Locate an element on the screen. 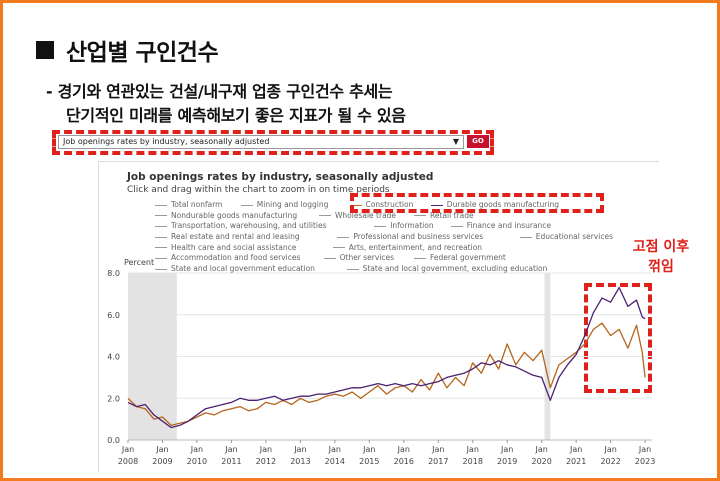  legend-label: Finance and insurance is located at coordinates (509, 226).